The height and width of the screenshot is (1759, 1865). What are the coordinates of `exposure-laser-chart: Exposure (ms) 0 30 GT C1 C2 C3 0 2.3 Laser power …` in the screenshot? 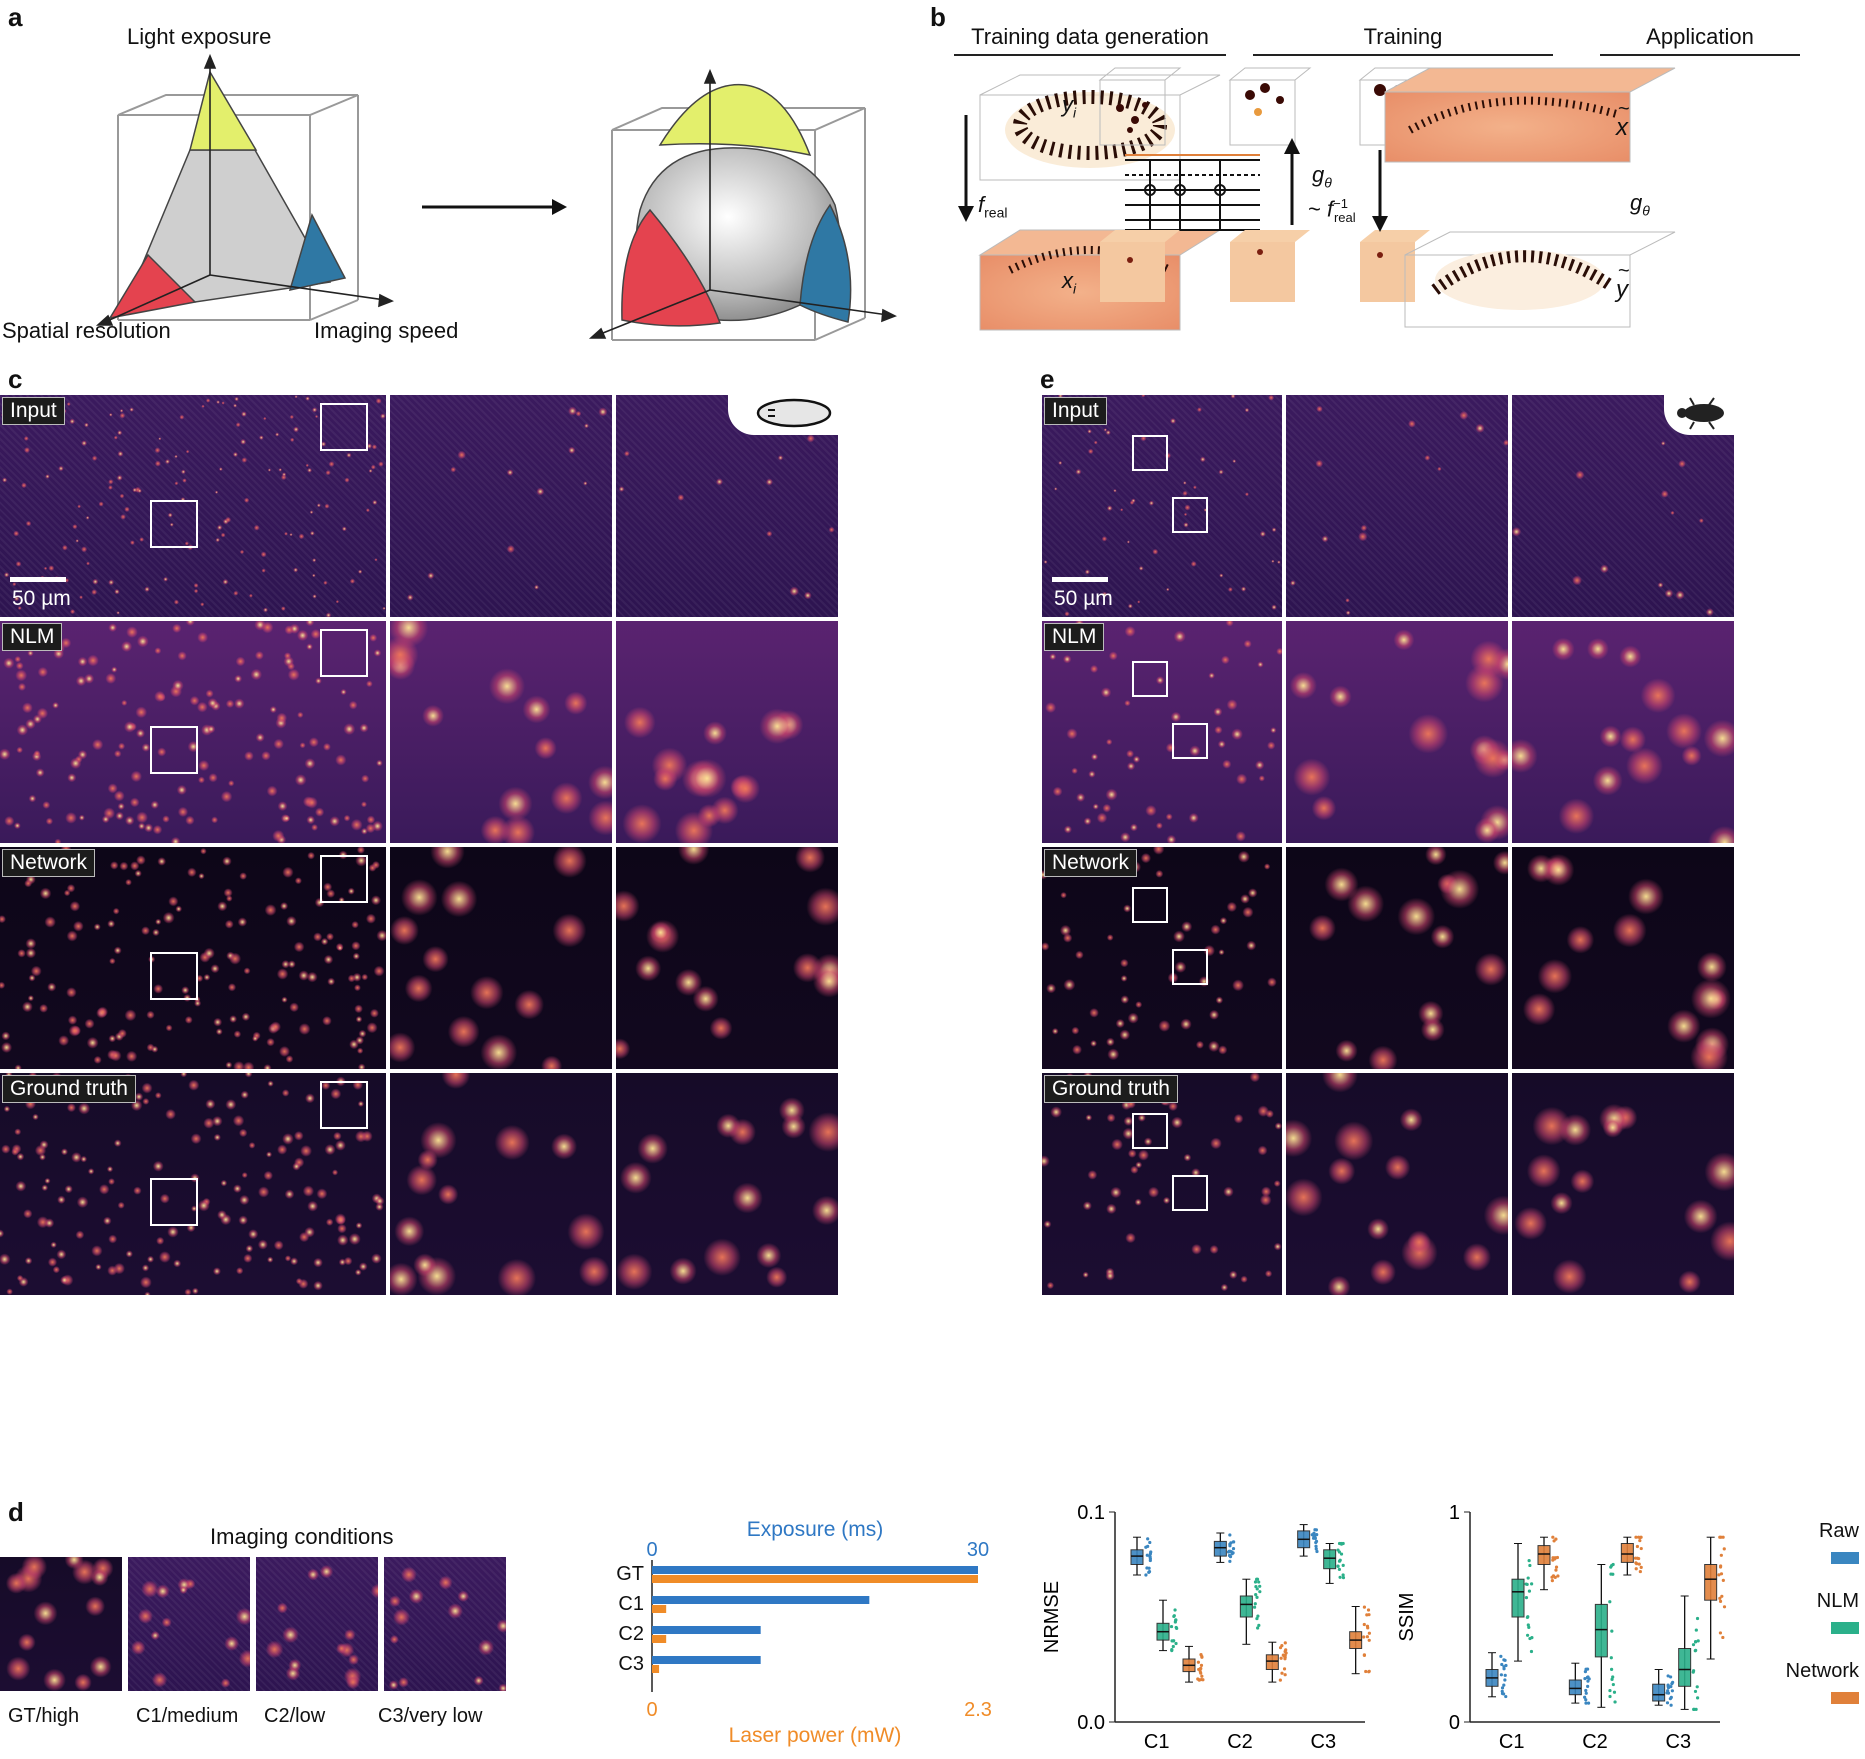 It's located at (800, 1632).